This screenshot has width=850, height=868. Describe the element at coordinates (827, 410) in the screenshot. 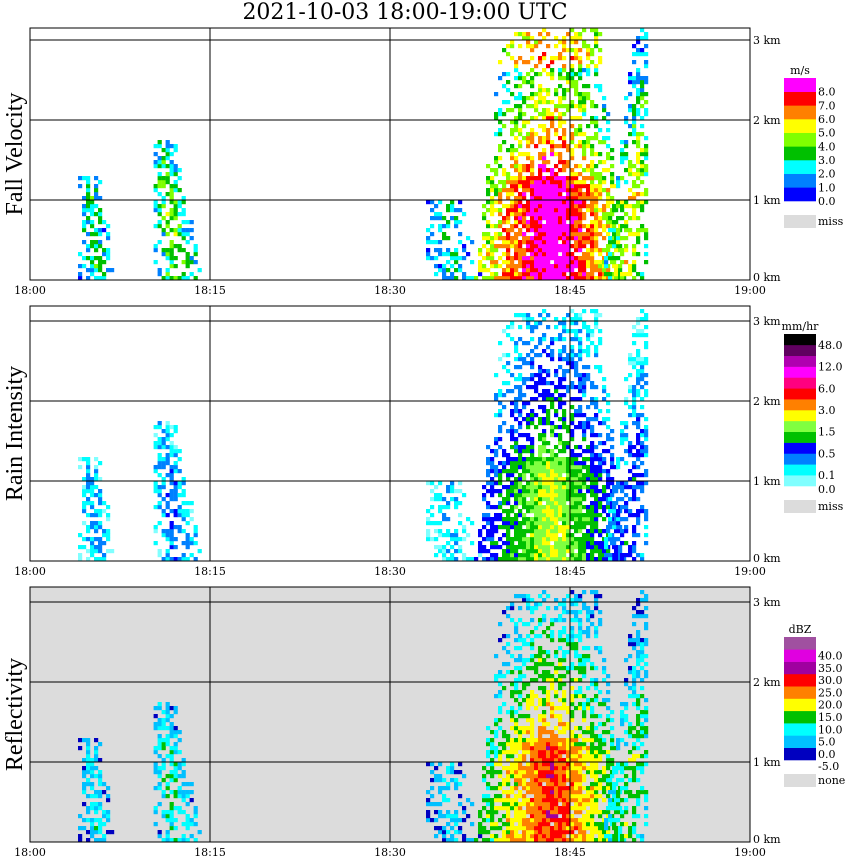

I see `colorbar-level-label: 3.0` at that location.